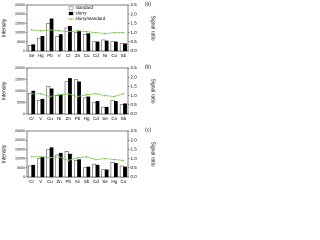 The image size is (320, 240). I want to click on x-tick-label: Cr, so click(31, 118).